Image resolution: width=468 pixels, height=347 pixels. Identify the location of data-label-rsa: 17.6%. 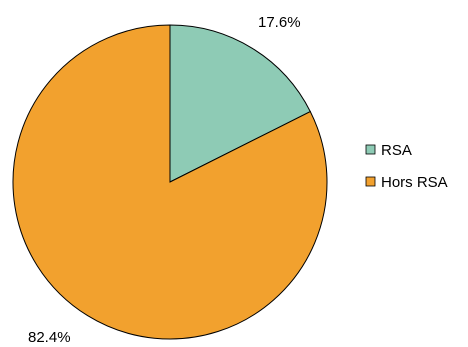
(279, 22).